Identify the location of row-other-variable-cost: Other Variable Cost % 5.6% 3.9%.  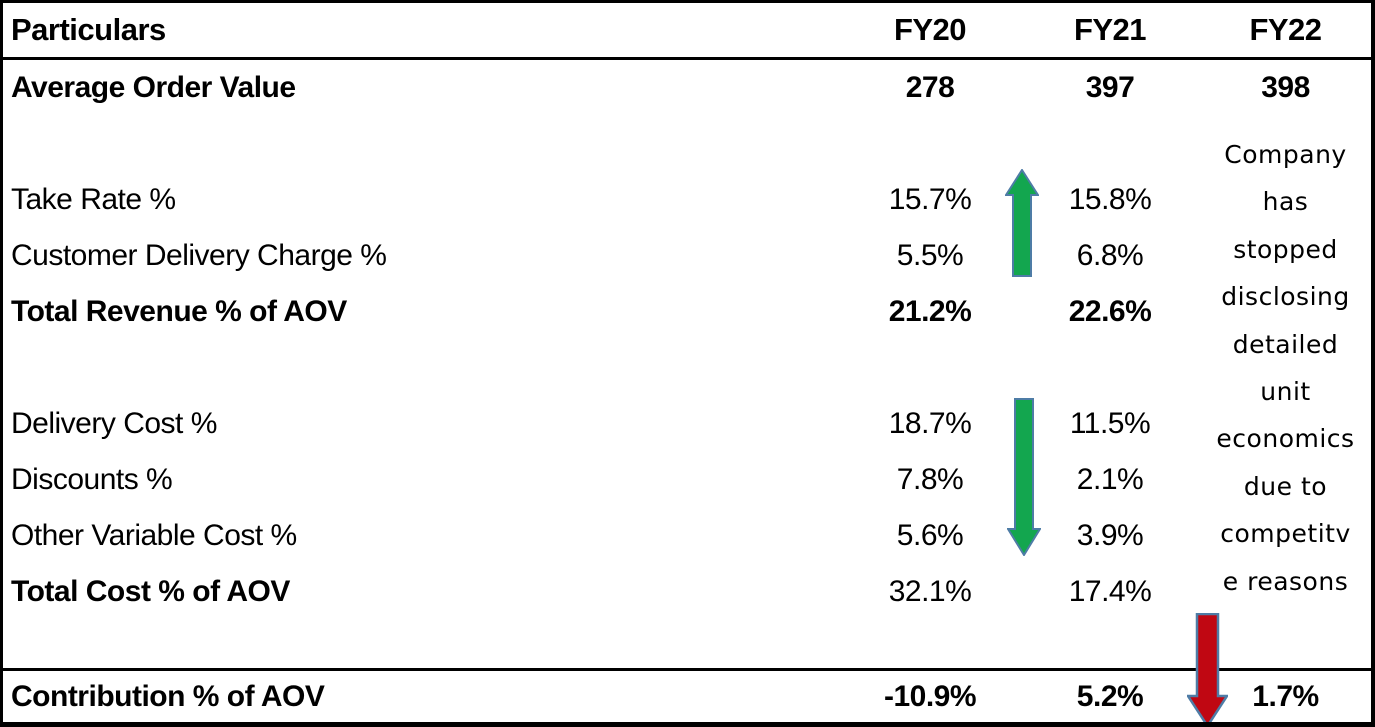
(687, 536).